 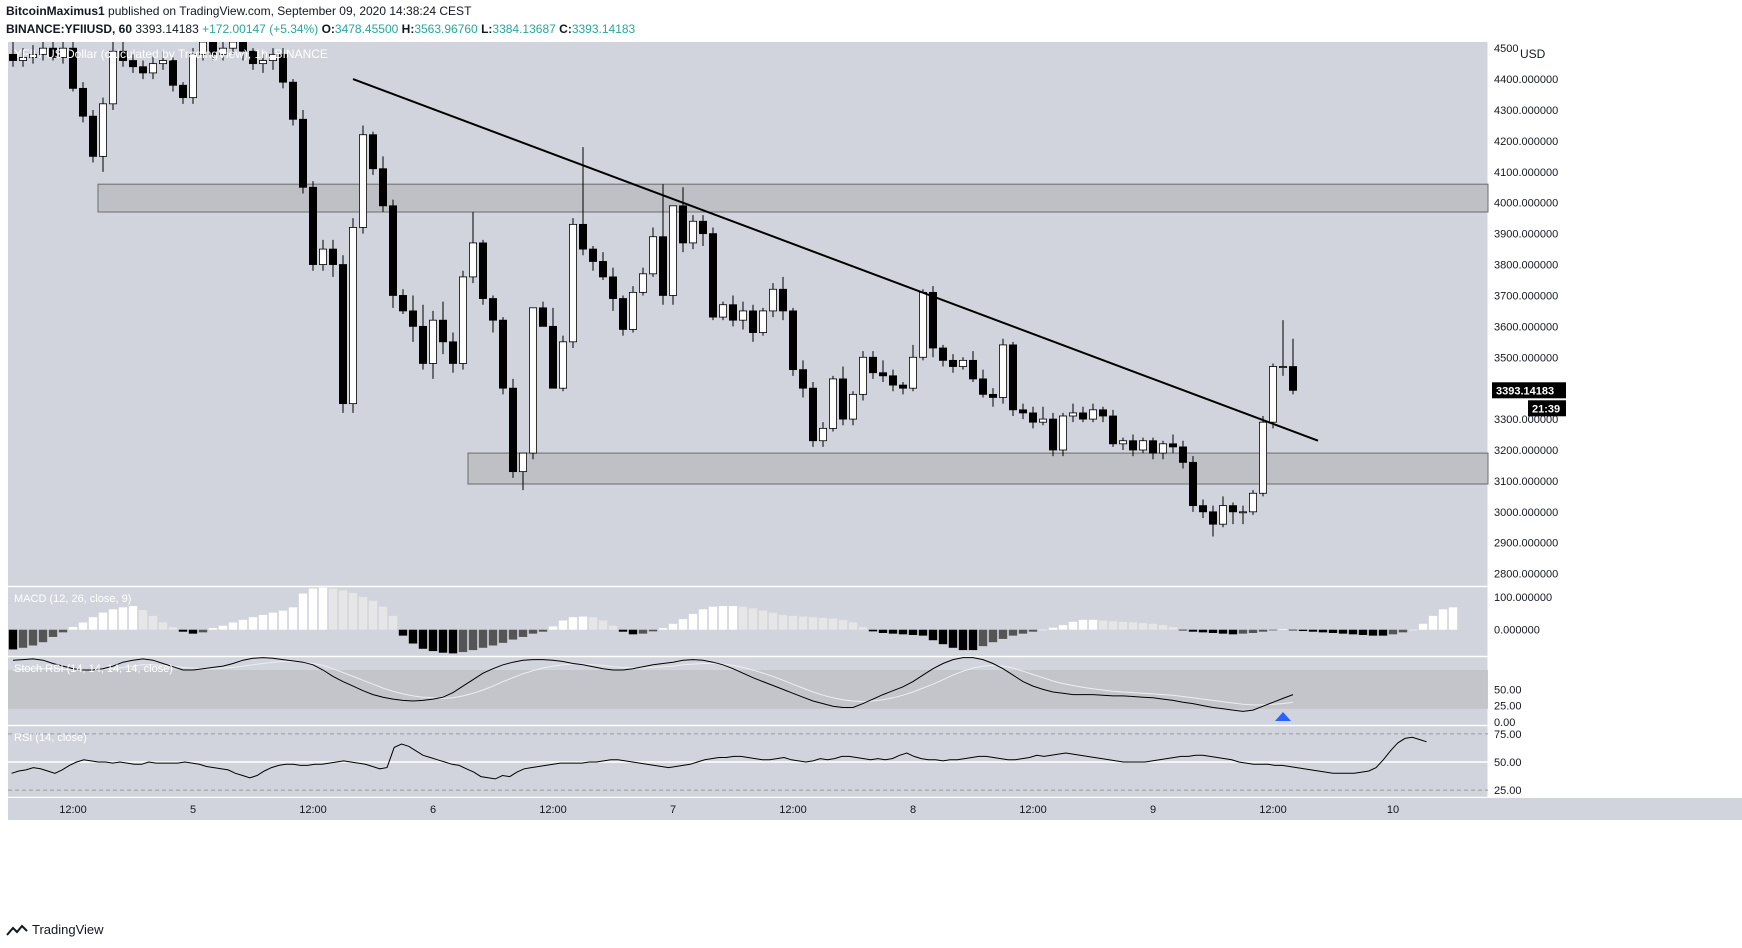 What do you see at coordinates (1529, 390) in the screenshot?
I see `last-price-badge` at bounding box center [1529, 390].